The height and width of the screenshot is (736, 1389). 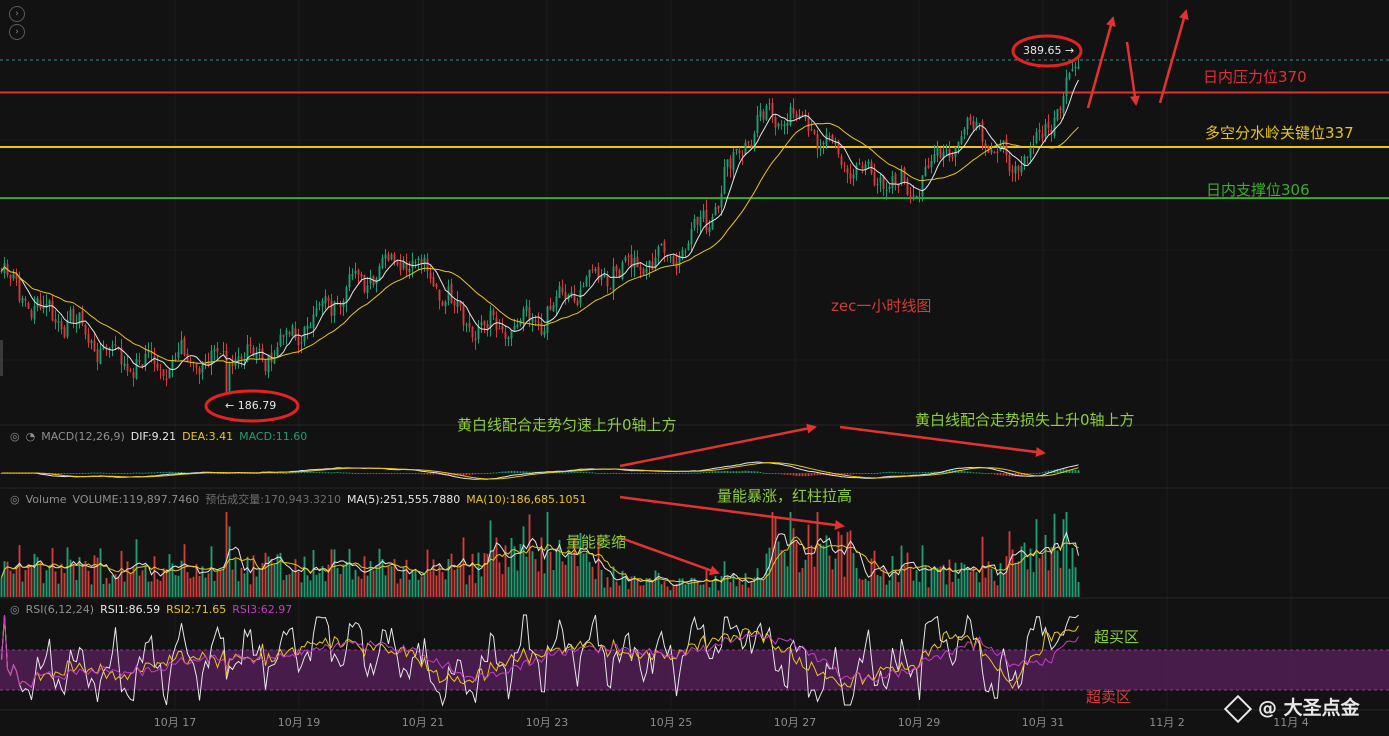 I want to click on rsi1-line, so click(x=540, y=660).